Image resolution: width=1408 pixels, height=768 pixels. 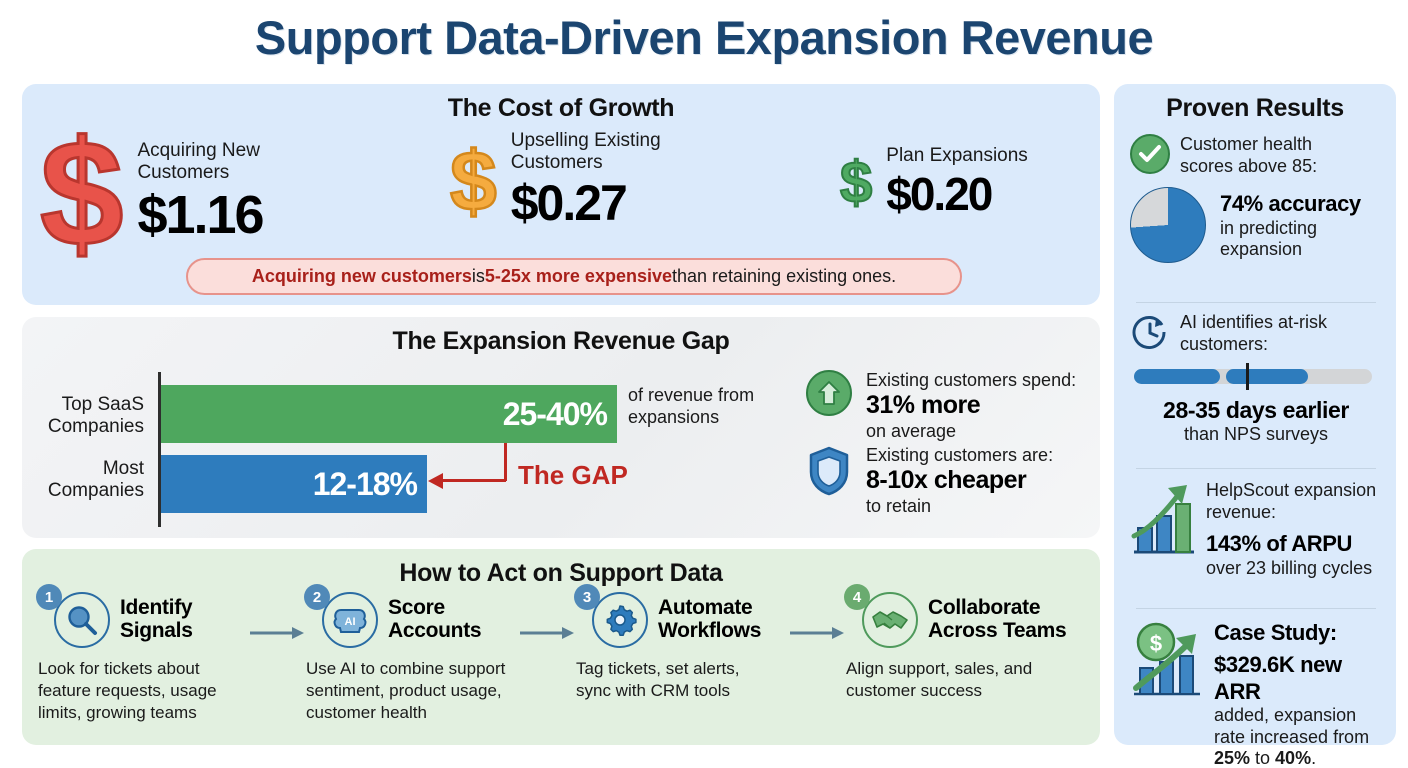 I want to click on metric-label: Acquiring New Customers, so click(x=198, y=161).